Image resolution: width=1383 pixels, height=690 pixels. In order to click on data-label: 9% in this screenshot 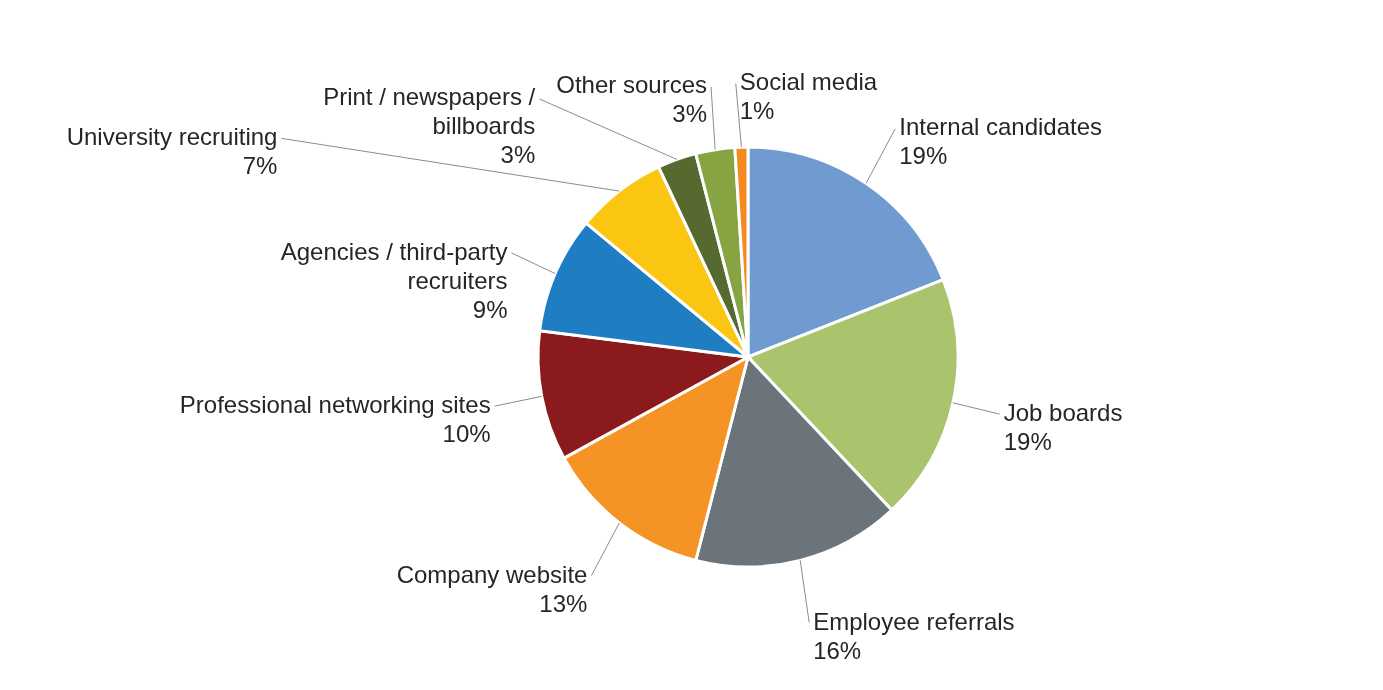, I will do `click(490, 309)`.